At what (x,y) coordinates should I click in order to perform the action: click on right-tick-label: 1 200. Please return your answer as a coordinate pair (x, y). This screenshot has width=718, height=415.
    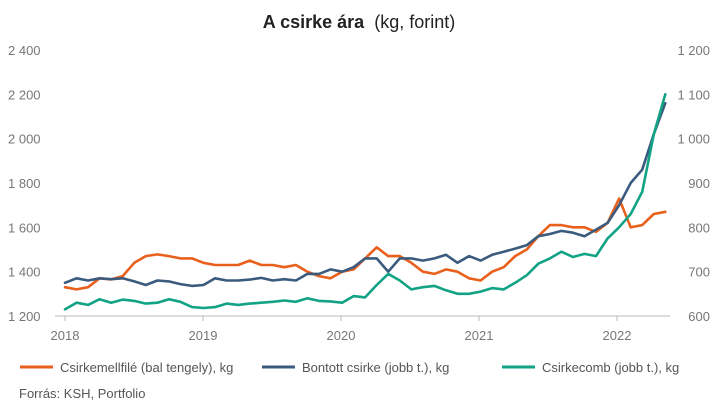
    Looking at the image, I should click on (693, 50).